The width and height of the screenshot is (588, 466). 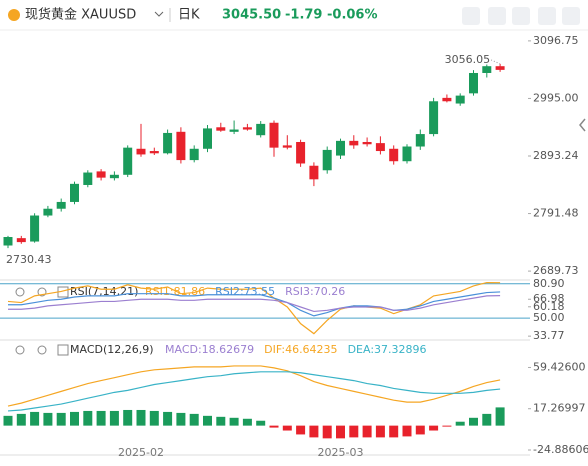 What do you see at coordinates (251, 15) in the screenshot?
I see `price: 3045.50` at bounding box center [251, 15].